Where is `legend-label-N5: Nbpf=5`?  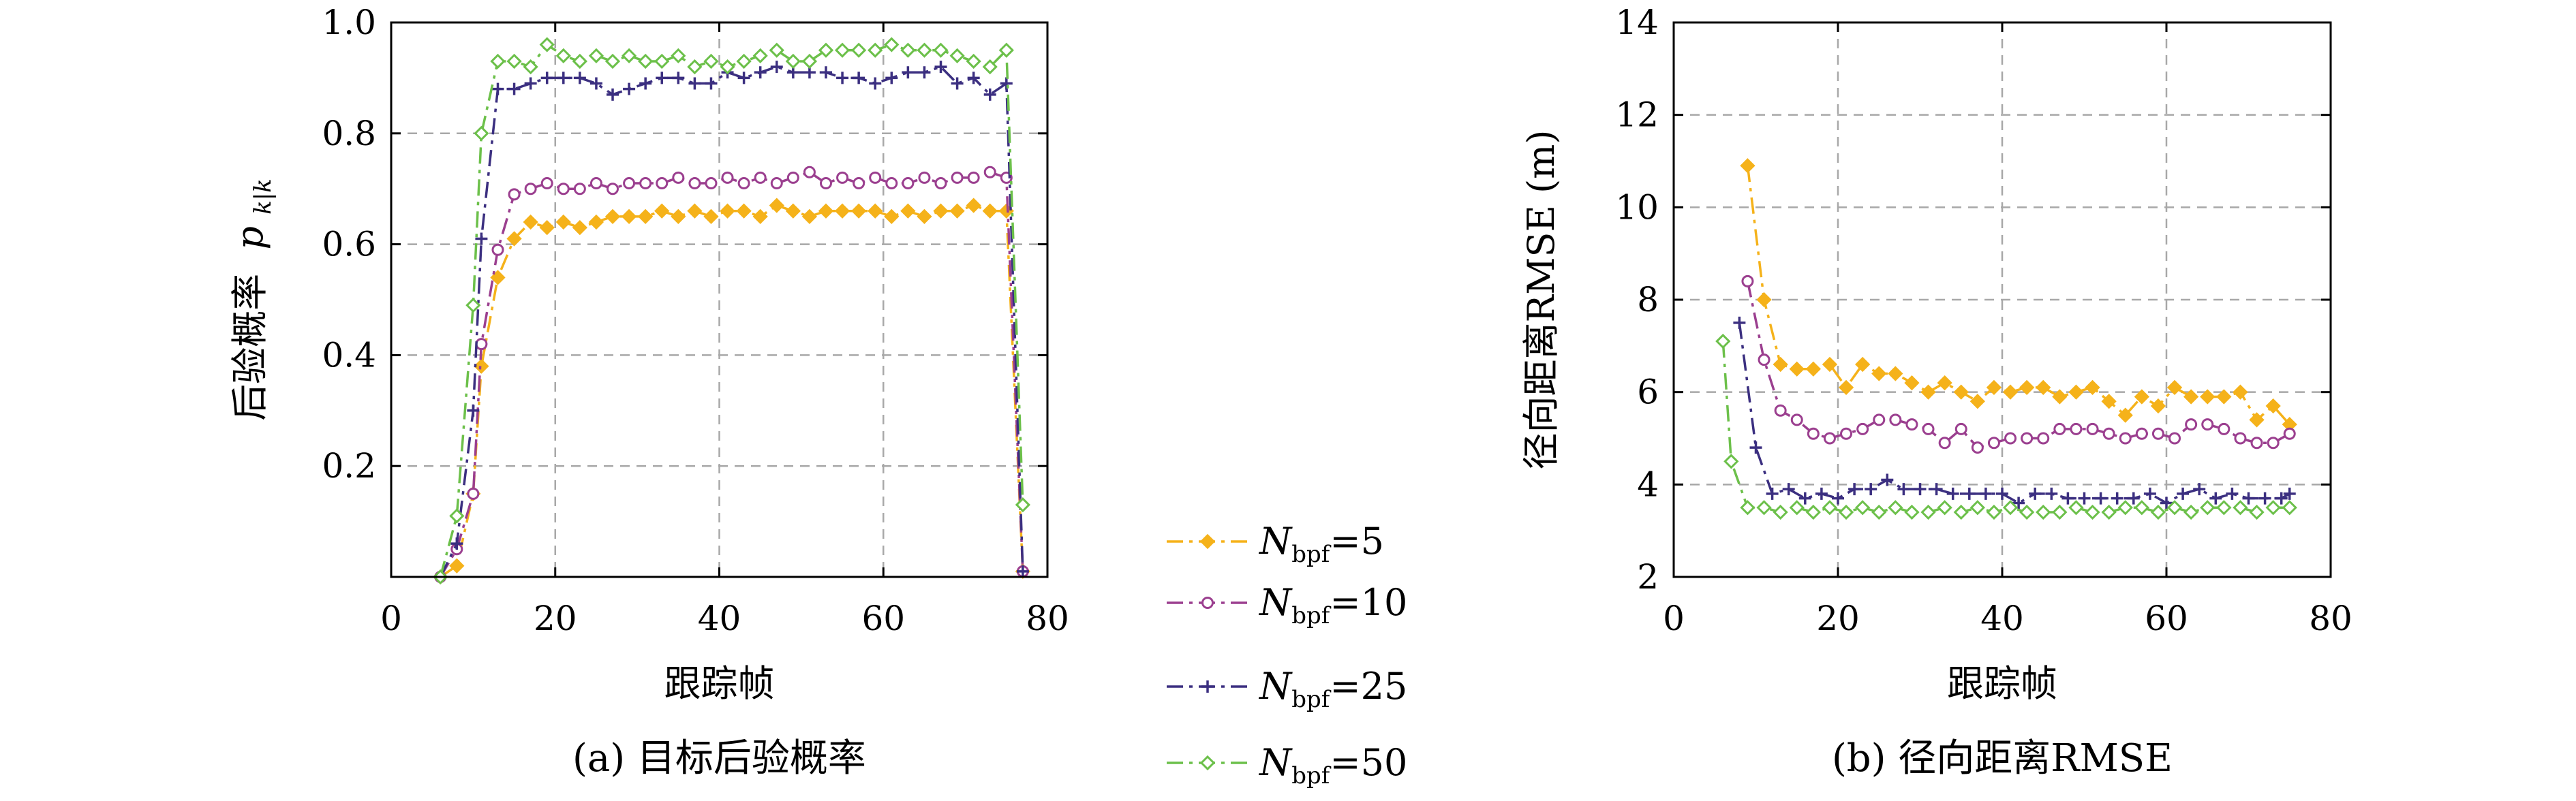
legend-label-N5: Nbpf=5 is located at coordinates (1321, 544).